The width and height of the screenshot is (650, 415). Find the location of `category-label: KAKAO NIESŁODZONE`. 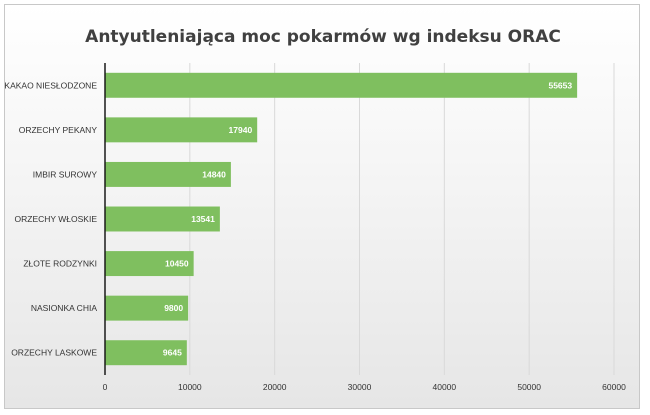

category-label: KAKAO NIESŁODZONE is located at coordinates (51, 85).